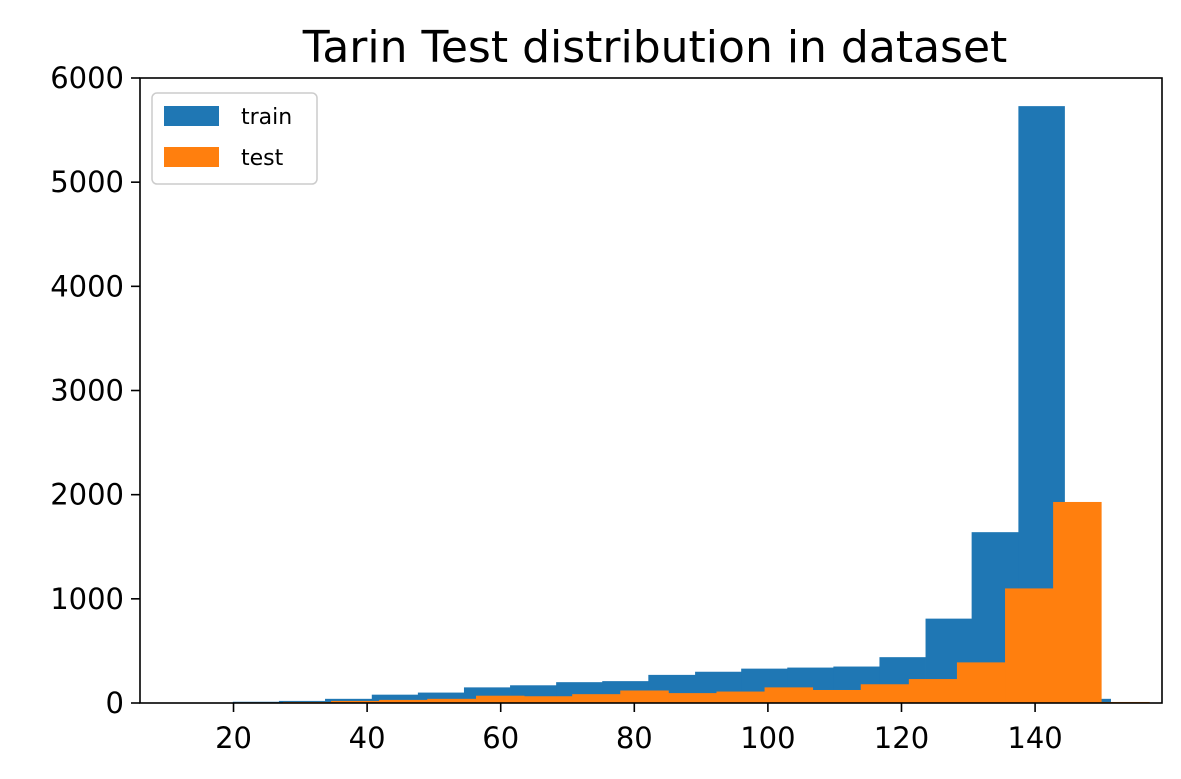  I want to click on y-tick-label-2000: 2000, so click(87, 495).